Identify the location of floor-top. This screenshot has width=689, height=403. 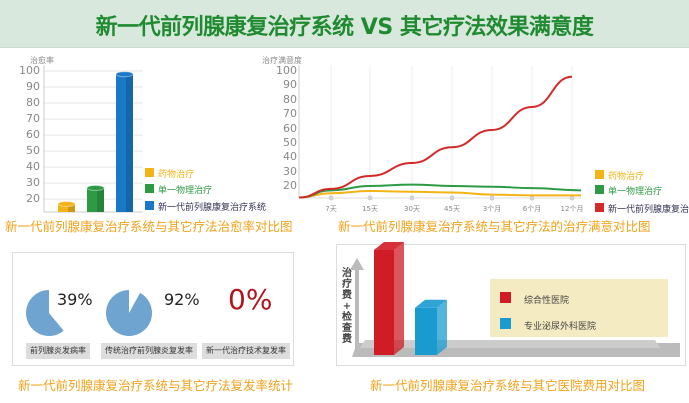
(510, 344).